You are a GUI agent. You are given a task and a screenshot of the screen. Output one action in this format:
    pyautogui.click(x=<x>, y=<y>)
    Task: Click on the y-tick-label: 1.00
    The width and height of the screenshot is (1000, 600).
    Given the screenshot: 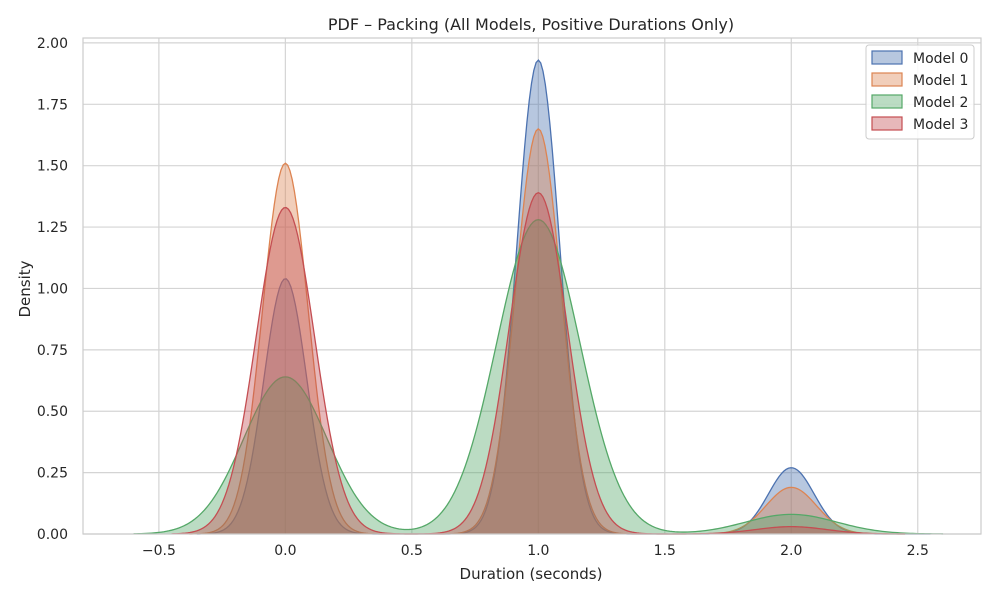 What is the action you would take?
    pyautogui.click(x=52, y=289)
    